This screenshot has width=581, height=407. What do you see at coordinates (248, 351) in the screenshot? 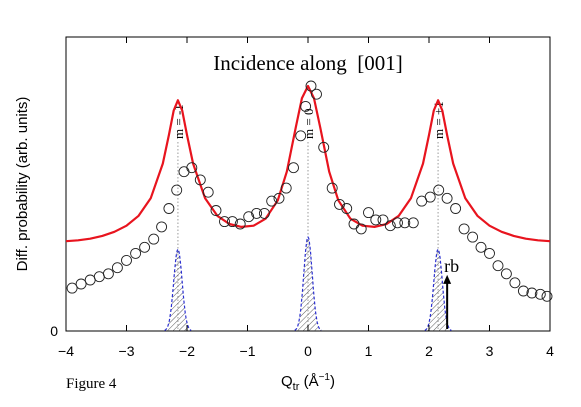
I see `x-tick-label: −1` at bounding box center [248, 351].